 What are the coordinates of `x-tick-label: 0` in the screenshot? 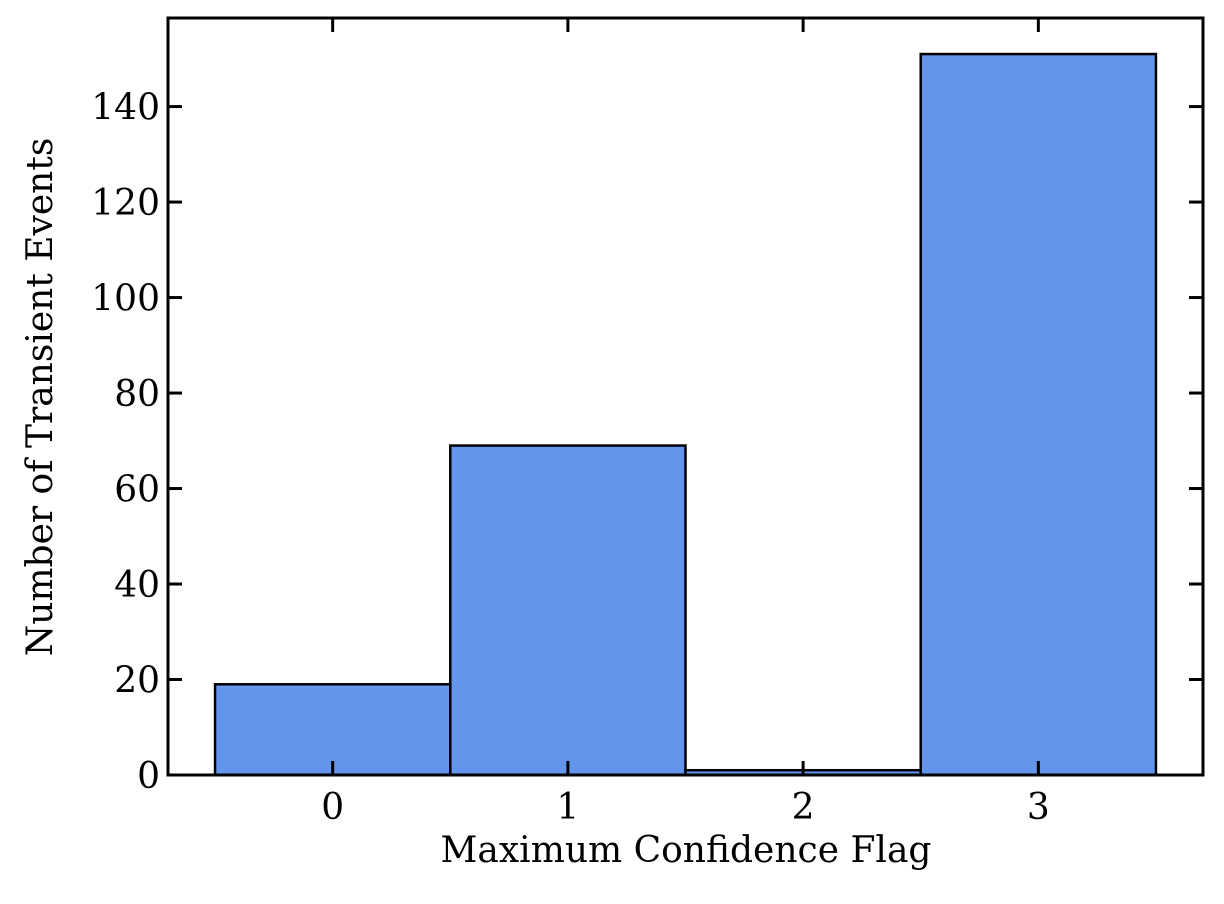 It's located at (332, 807).